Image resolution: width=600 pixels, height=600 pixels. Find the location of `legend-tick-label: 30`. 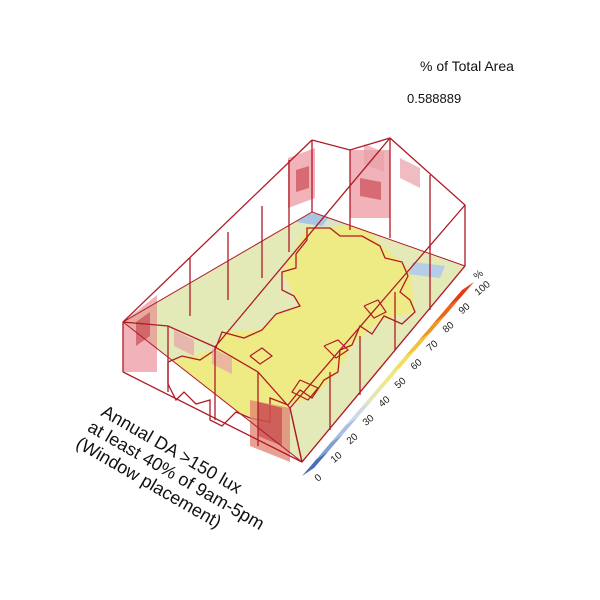

legend-tick-label: 30 is located at coordinates (369, 421).